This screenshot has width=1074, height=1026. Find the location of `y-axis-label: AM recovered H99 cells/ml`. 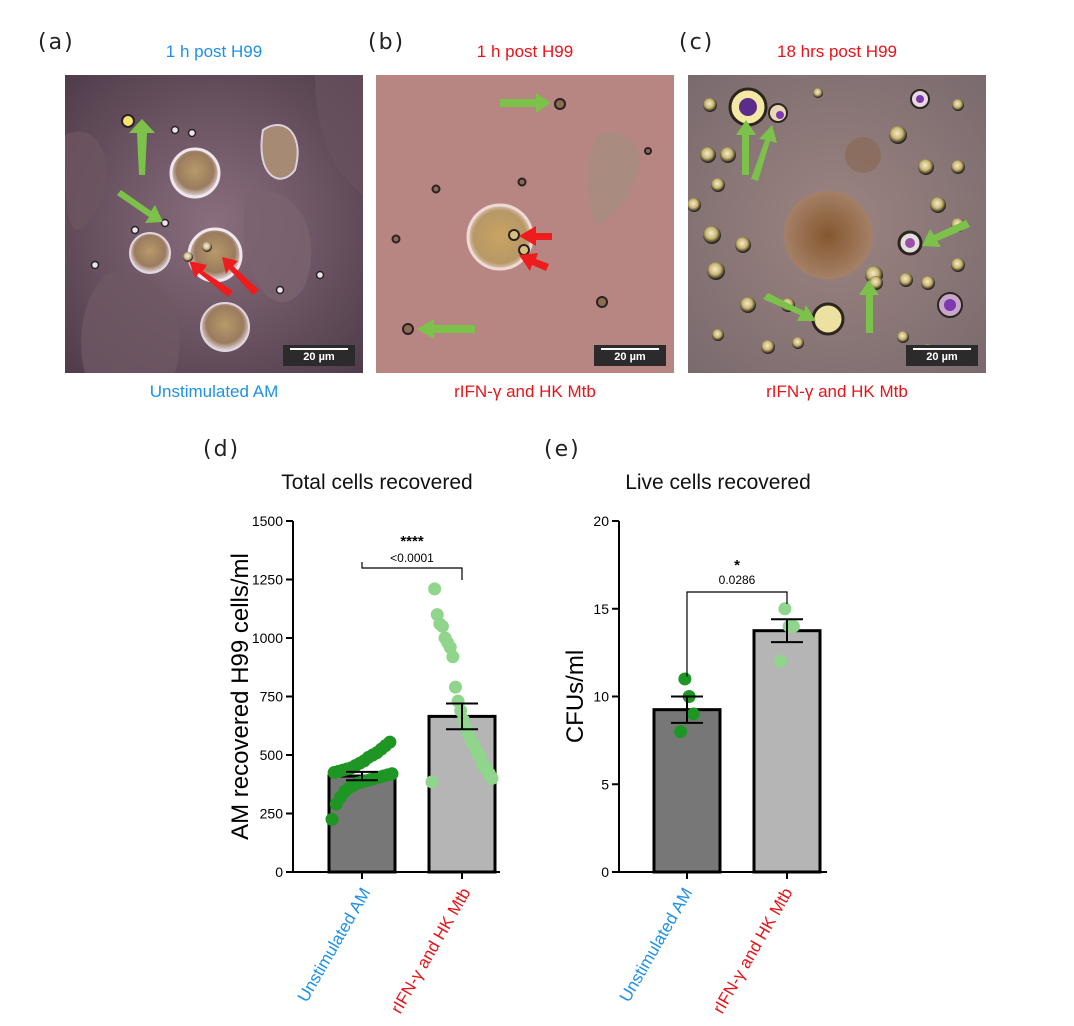

y-axis-label: AM recovered H99 cells/ml is located at coordinates (240, 696).